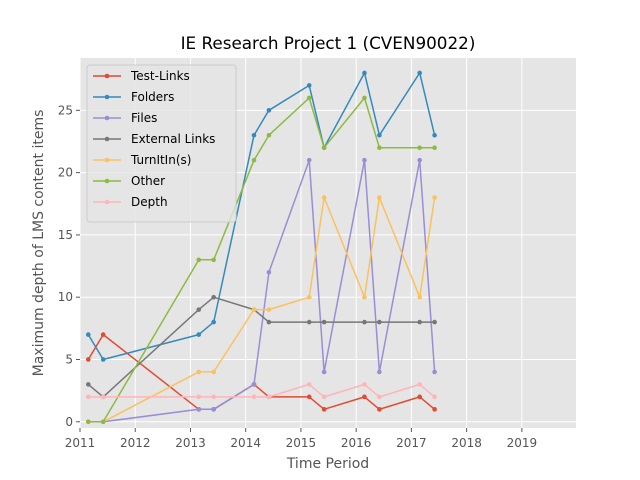 The height and width of the screenshot is (480, 640). I want to click on legend-label: External Links, so click(173, 139).